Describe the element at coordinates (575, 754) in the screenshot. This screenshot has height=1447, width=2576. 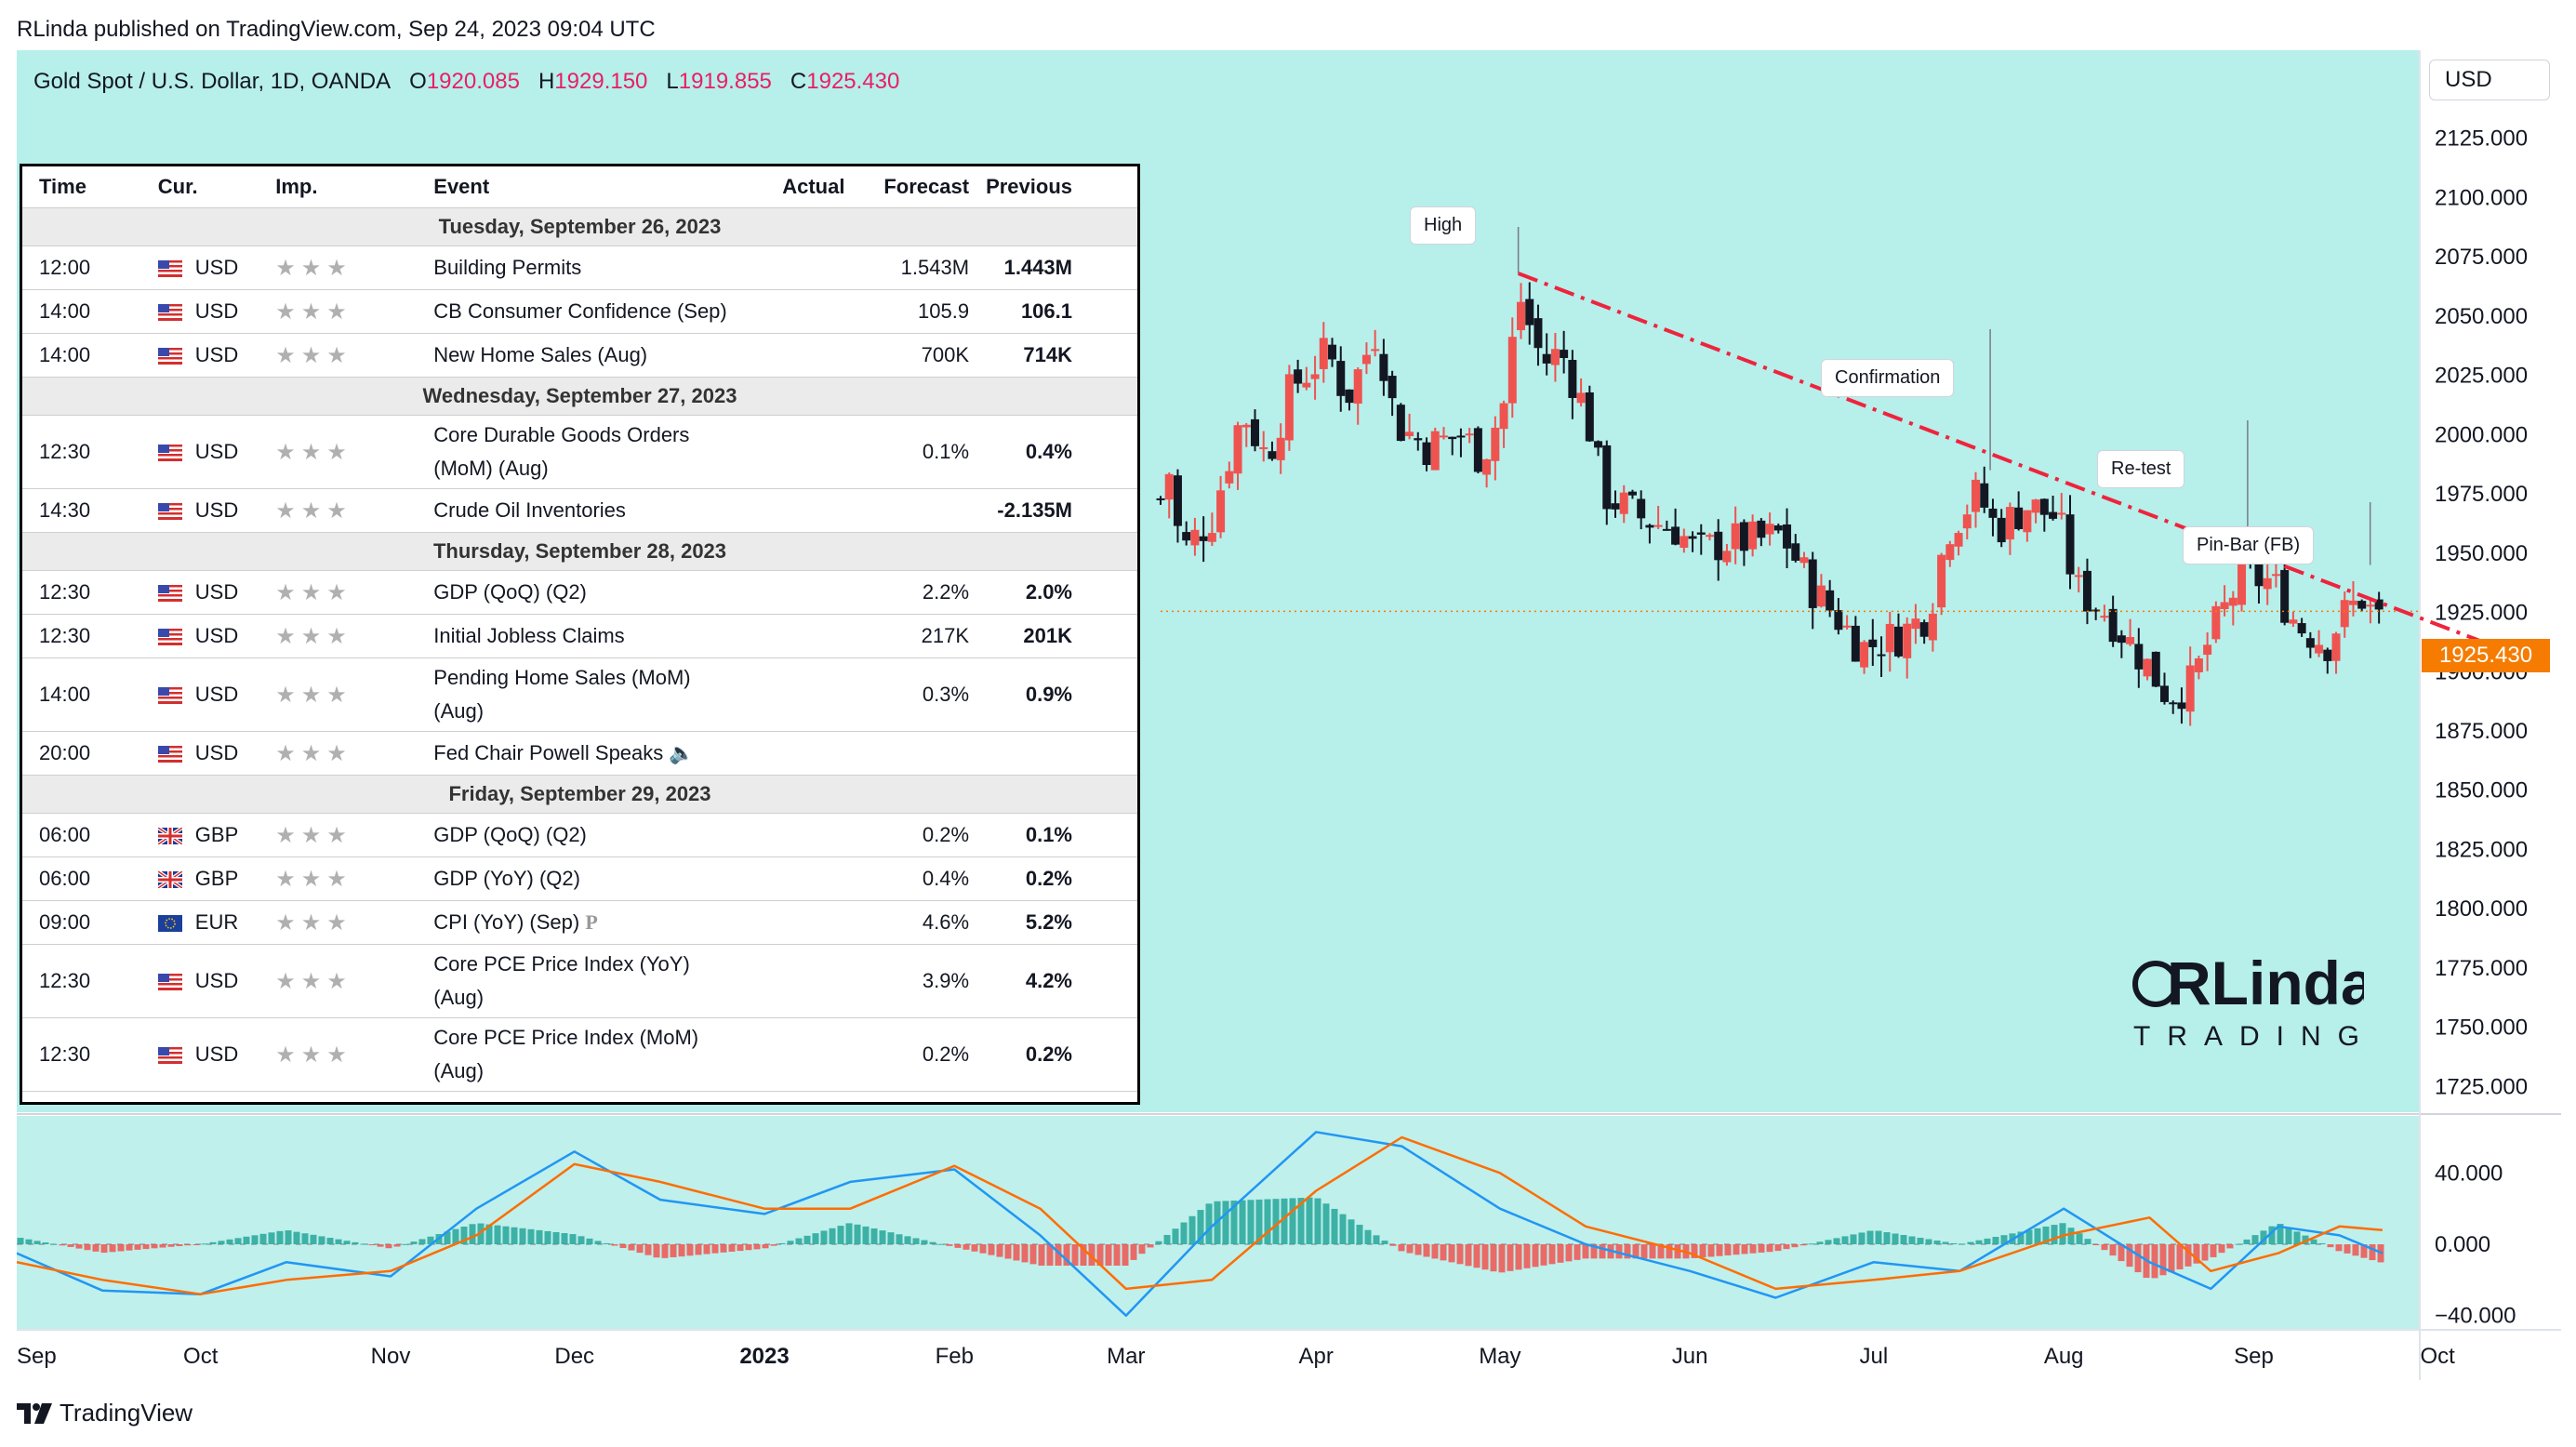
I see `event-name: Fed Chair Powell Speaks 🔈` at that location.